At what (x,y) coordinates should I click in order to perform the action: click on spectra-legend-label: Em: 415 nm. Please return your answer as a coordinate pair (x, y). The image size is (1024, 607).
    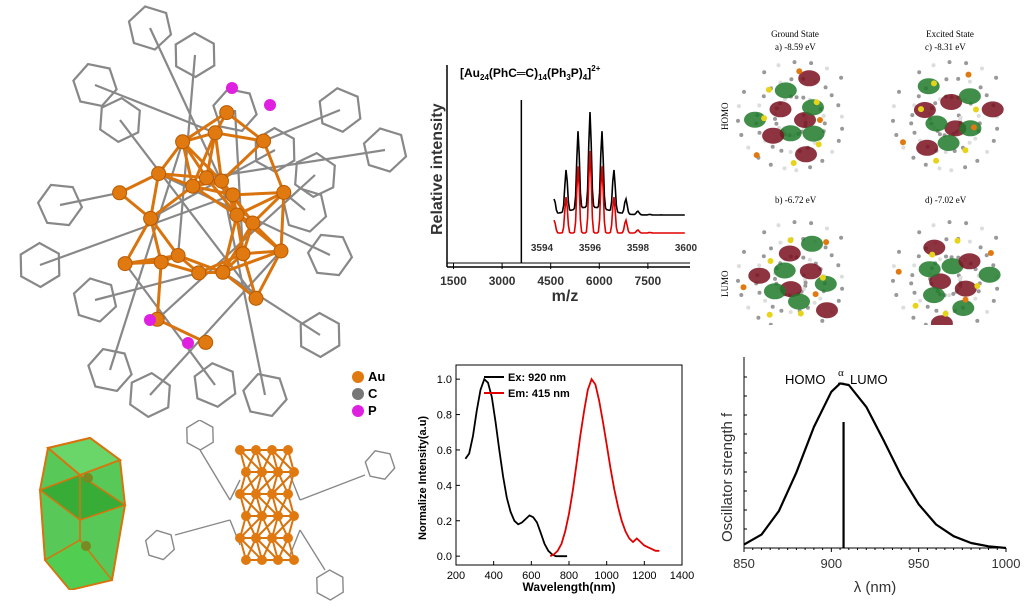
    Looking at the image, I should click on (539, 394).